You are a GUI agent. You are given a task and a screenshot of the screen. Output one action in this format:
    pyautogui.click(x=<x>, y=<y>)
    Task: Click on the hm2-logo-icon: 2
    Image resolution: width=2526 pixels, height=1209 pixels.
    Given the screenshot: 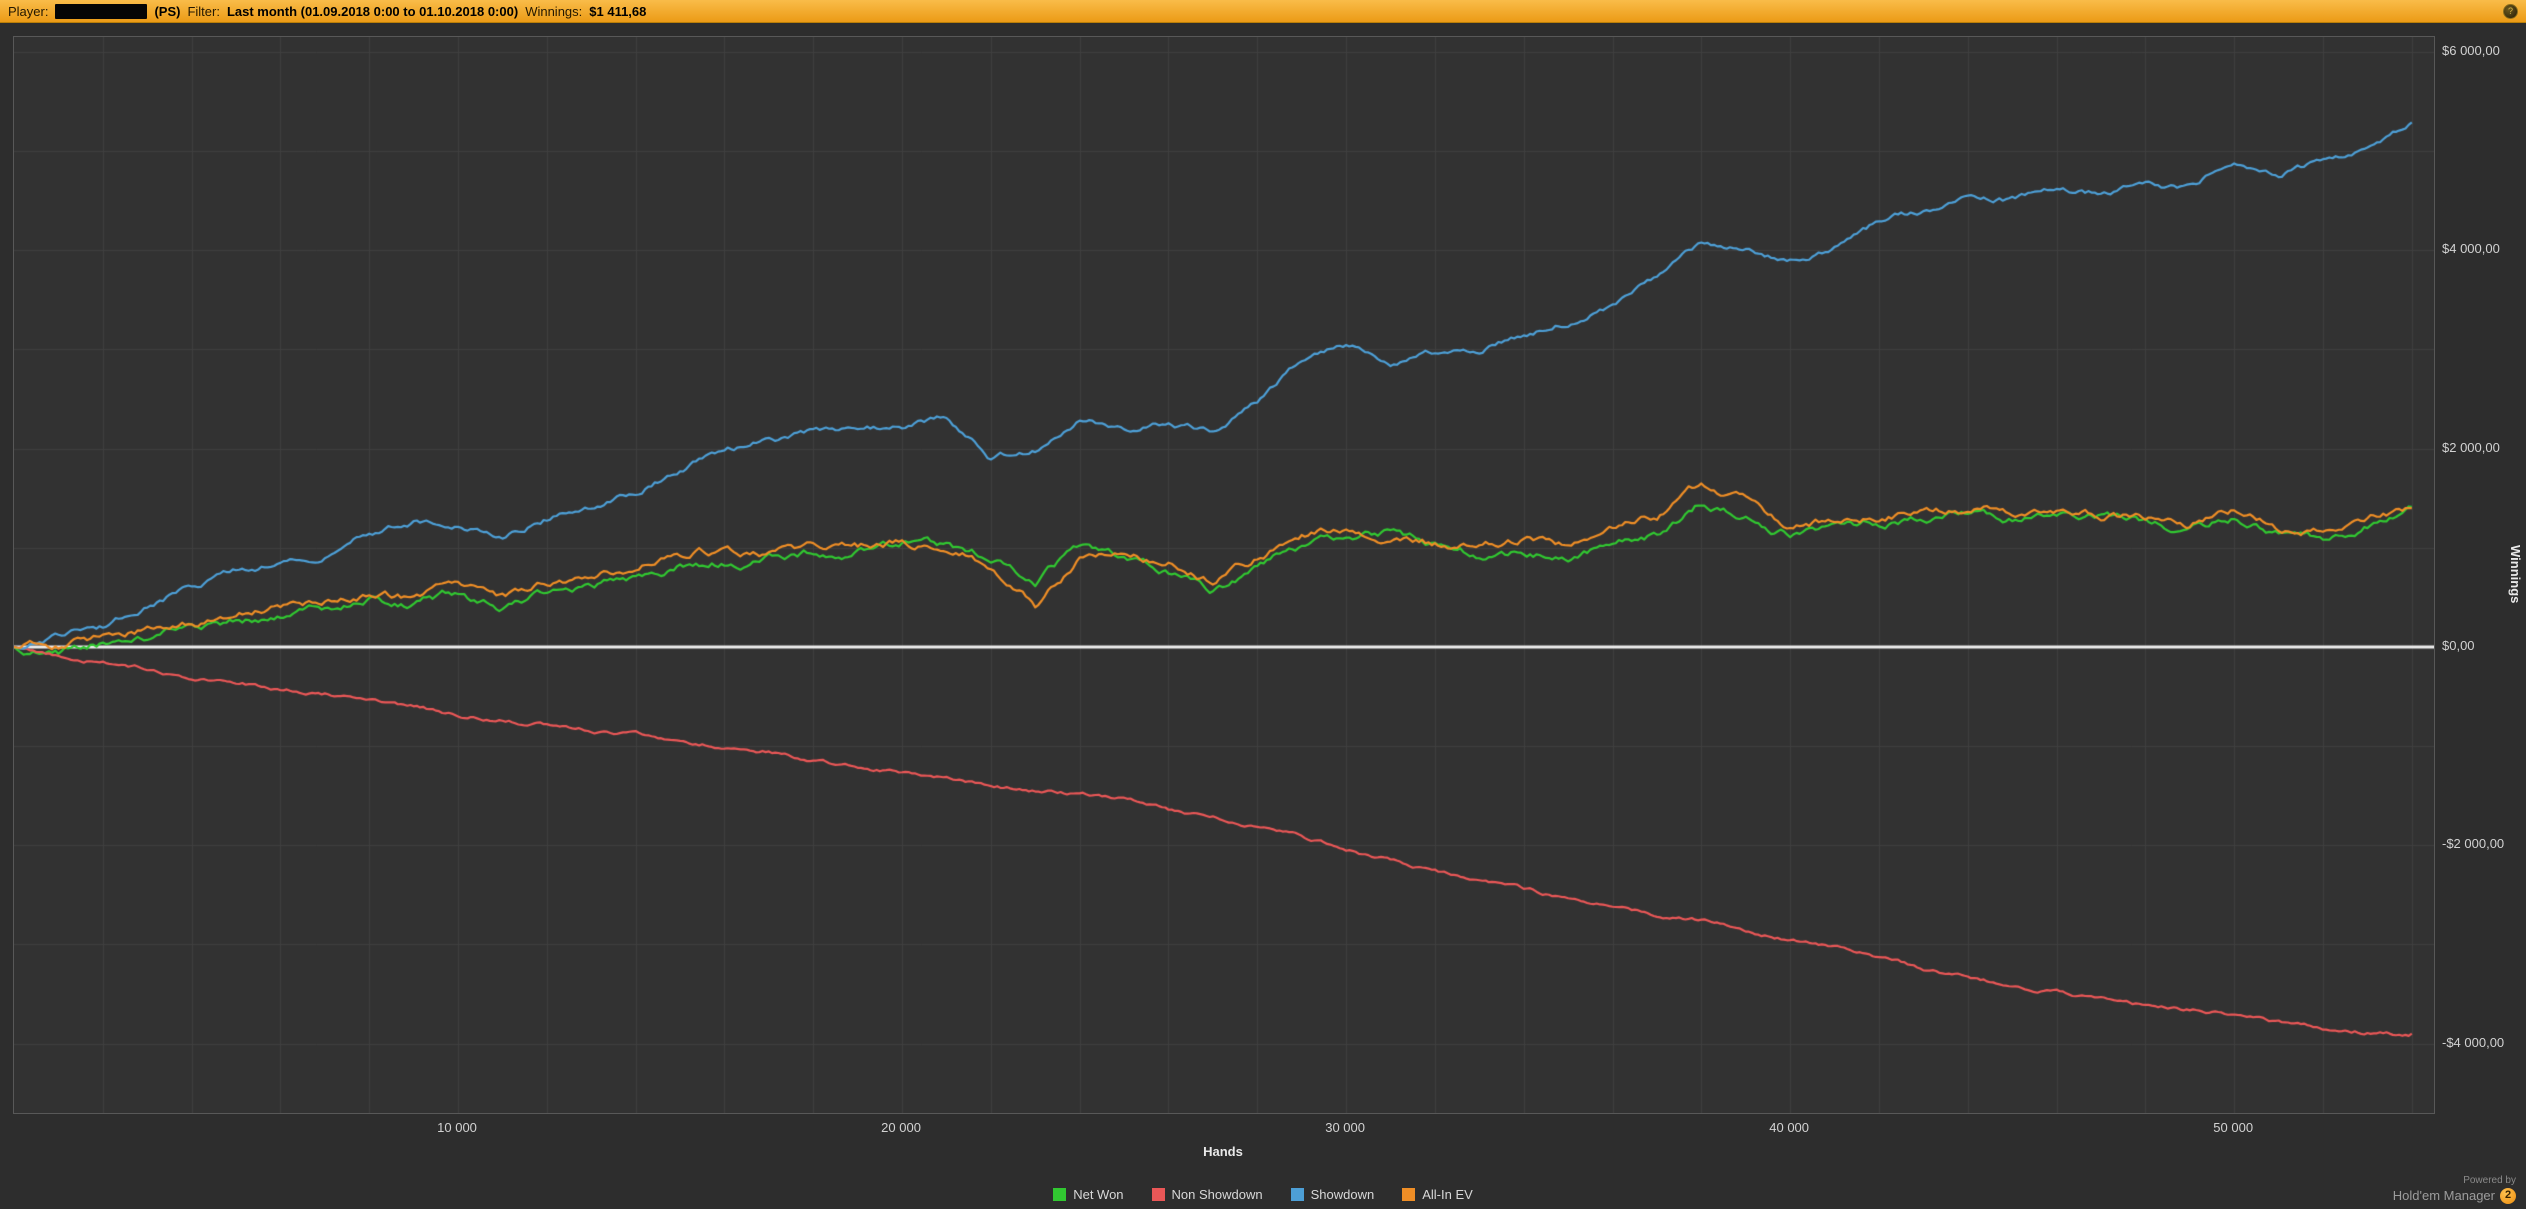 What is the action you would take?
    pyautogui.click(x=2508, y=1195)
    